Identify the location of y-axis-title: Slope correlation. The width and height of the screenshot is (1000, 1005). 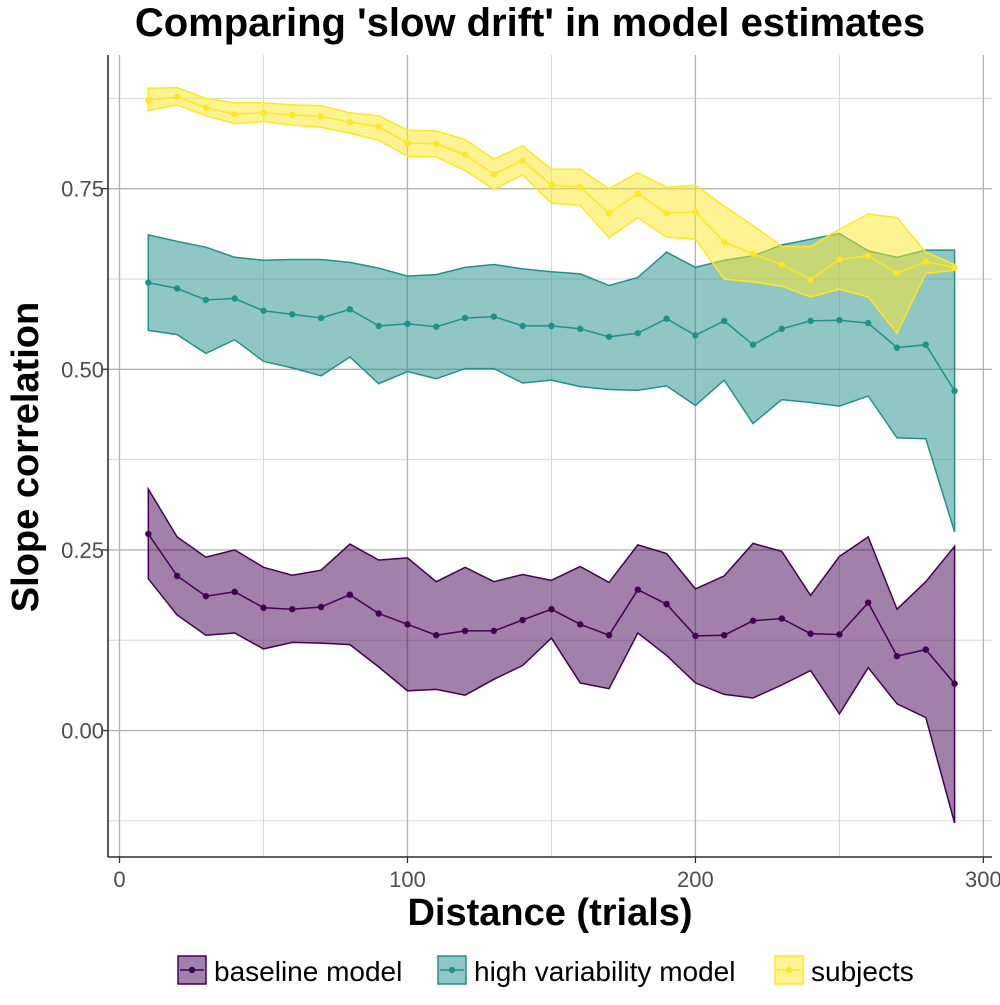
(26, 457).